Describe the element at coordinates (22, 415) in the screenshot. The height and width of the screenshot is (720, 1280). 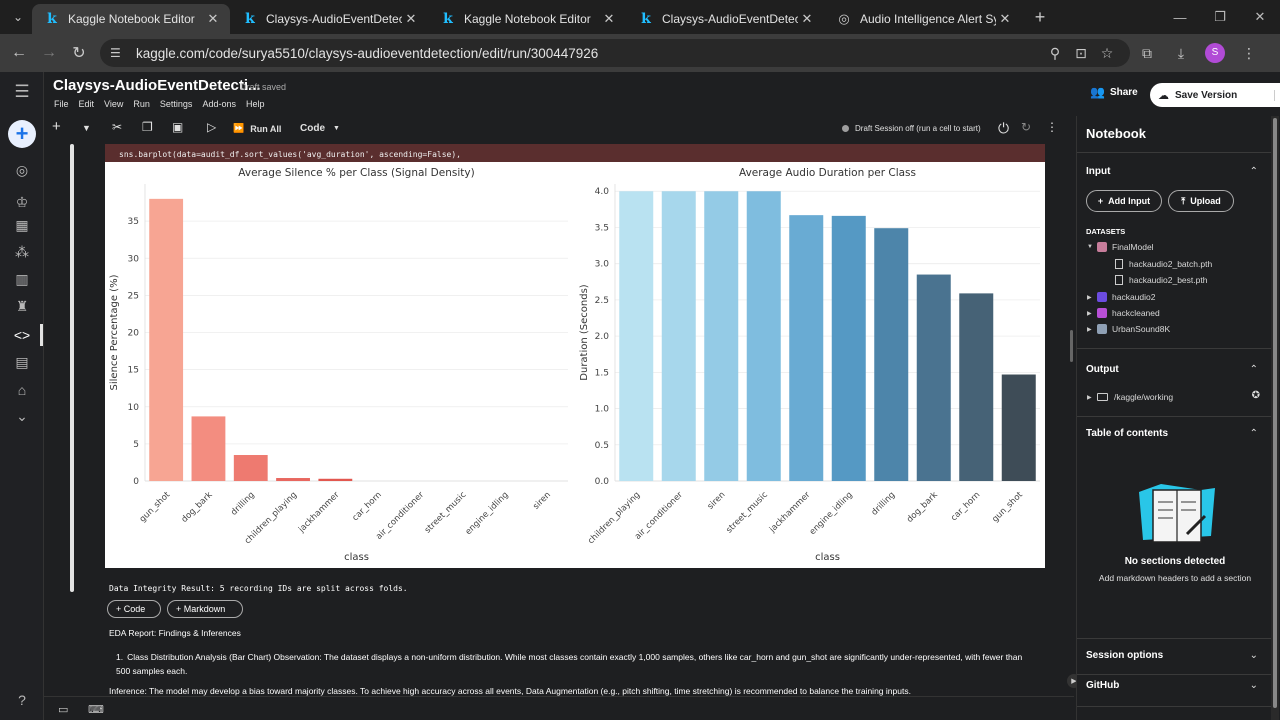
I see `more-chevron-down-icon: ⌄` at that location.